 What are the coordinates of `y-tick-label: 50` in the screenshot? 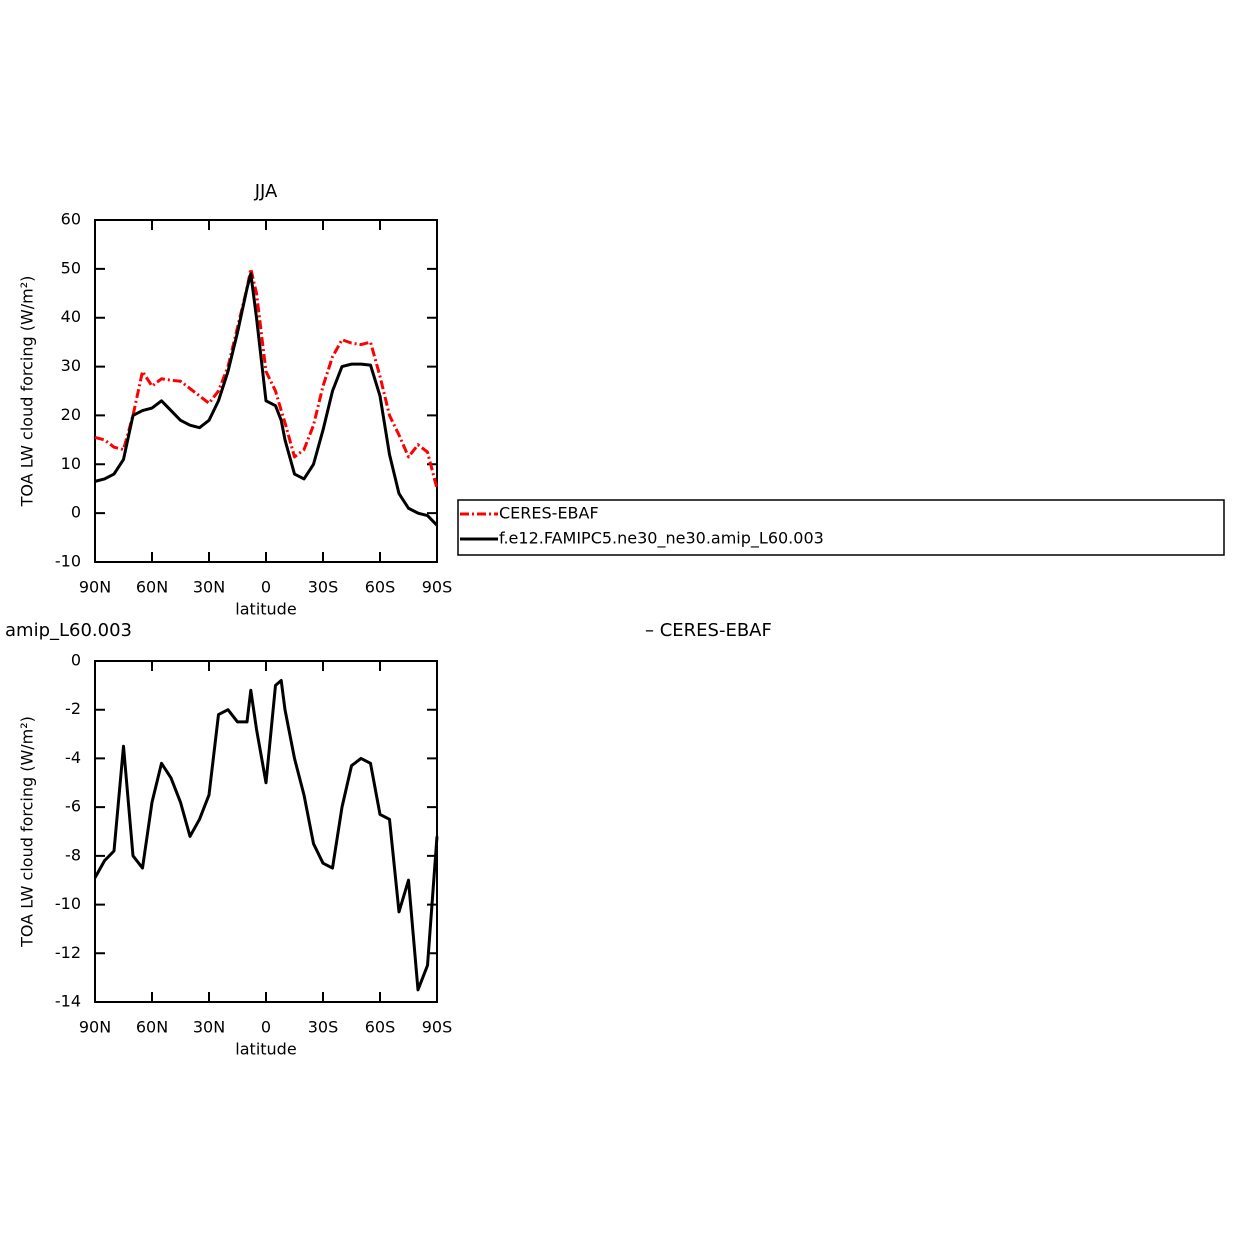 It's located at (71, 267).